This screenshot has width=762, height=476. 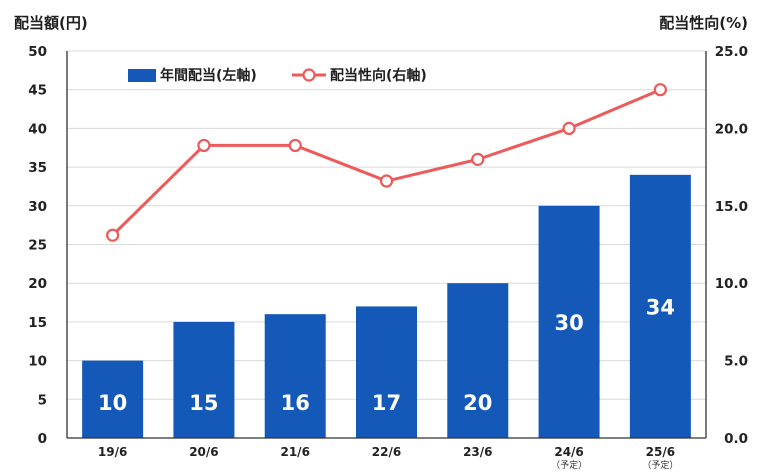 What do you see at coordinates (37, 323) in the screenshot?
I see `left-tick-label: 15` at bounding box center [37, 323].